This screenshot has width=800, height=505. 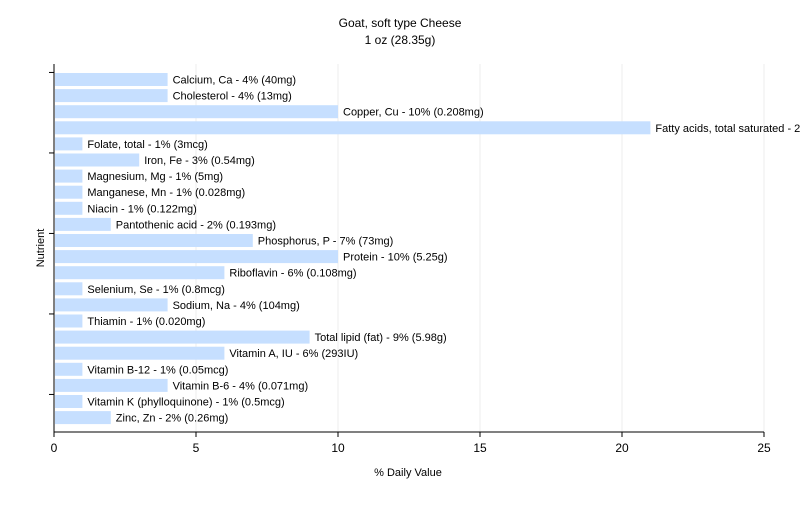 What do you see at coordinates (480, 448) in the screenshot?
I see `x-tick-label-15: 15` at bounding box center [480, 448].